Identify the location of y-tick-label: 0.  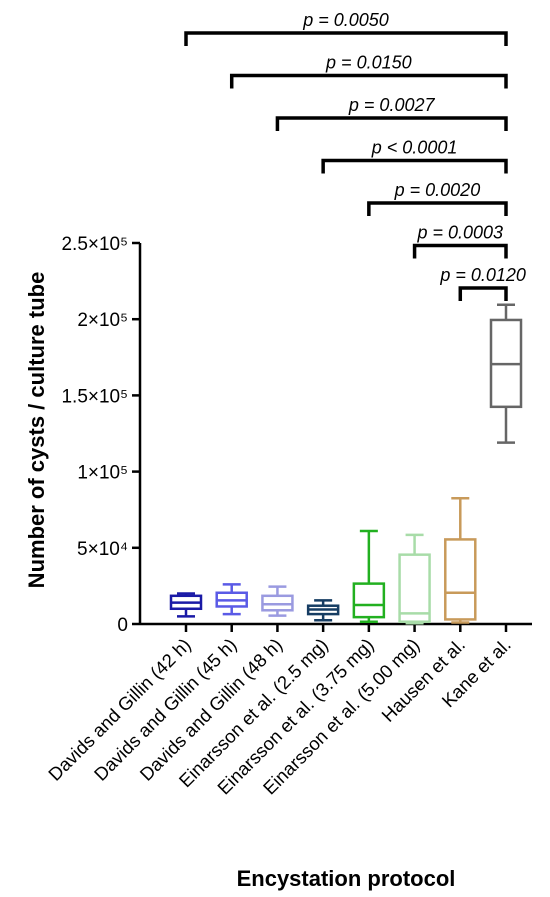
(122, 625).